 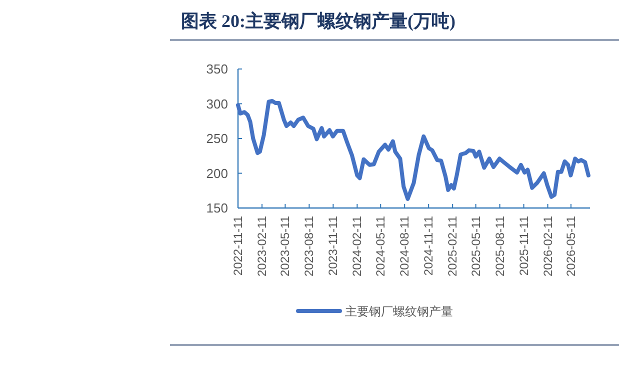 I want to click on x-tick-label: 2024-11-11, so click(x=429, y=246).